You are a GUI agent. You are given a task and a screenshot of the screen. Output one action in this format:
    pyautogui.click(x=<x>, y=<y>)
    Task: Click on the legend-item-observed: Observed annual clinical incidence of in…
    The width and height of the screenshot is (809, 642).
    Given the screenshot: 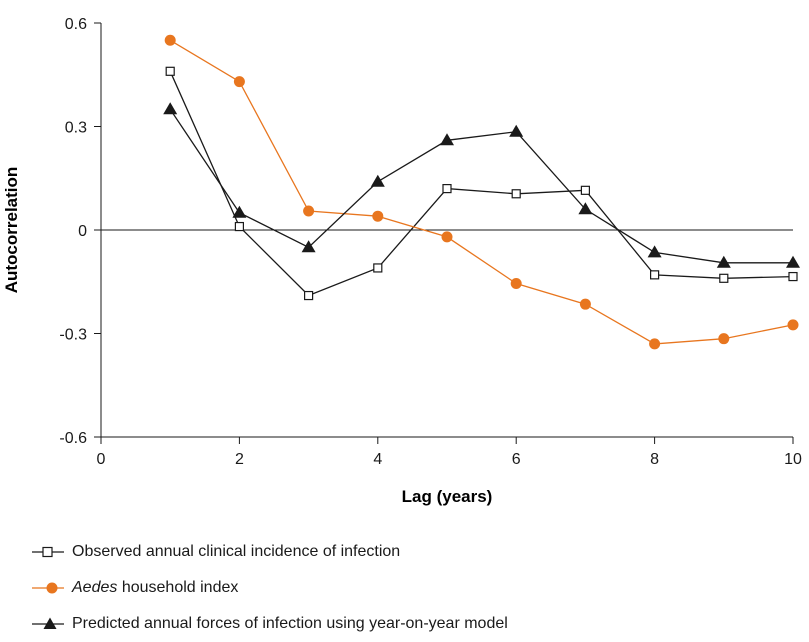 What is the action you would take?
    pyautogui.click(x=410, y=552)
    